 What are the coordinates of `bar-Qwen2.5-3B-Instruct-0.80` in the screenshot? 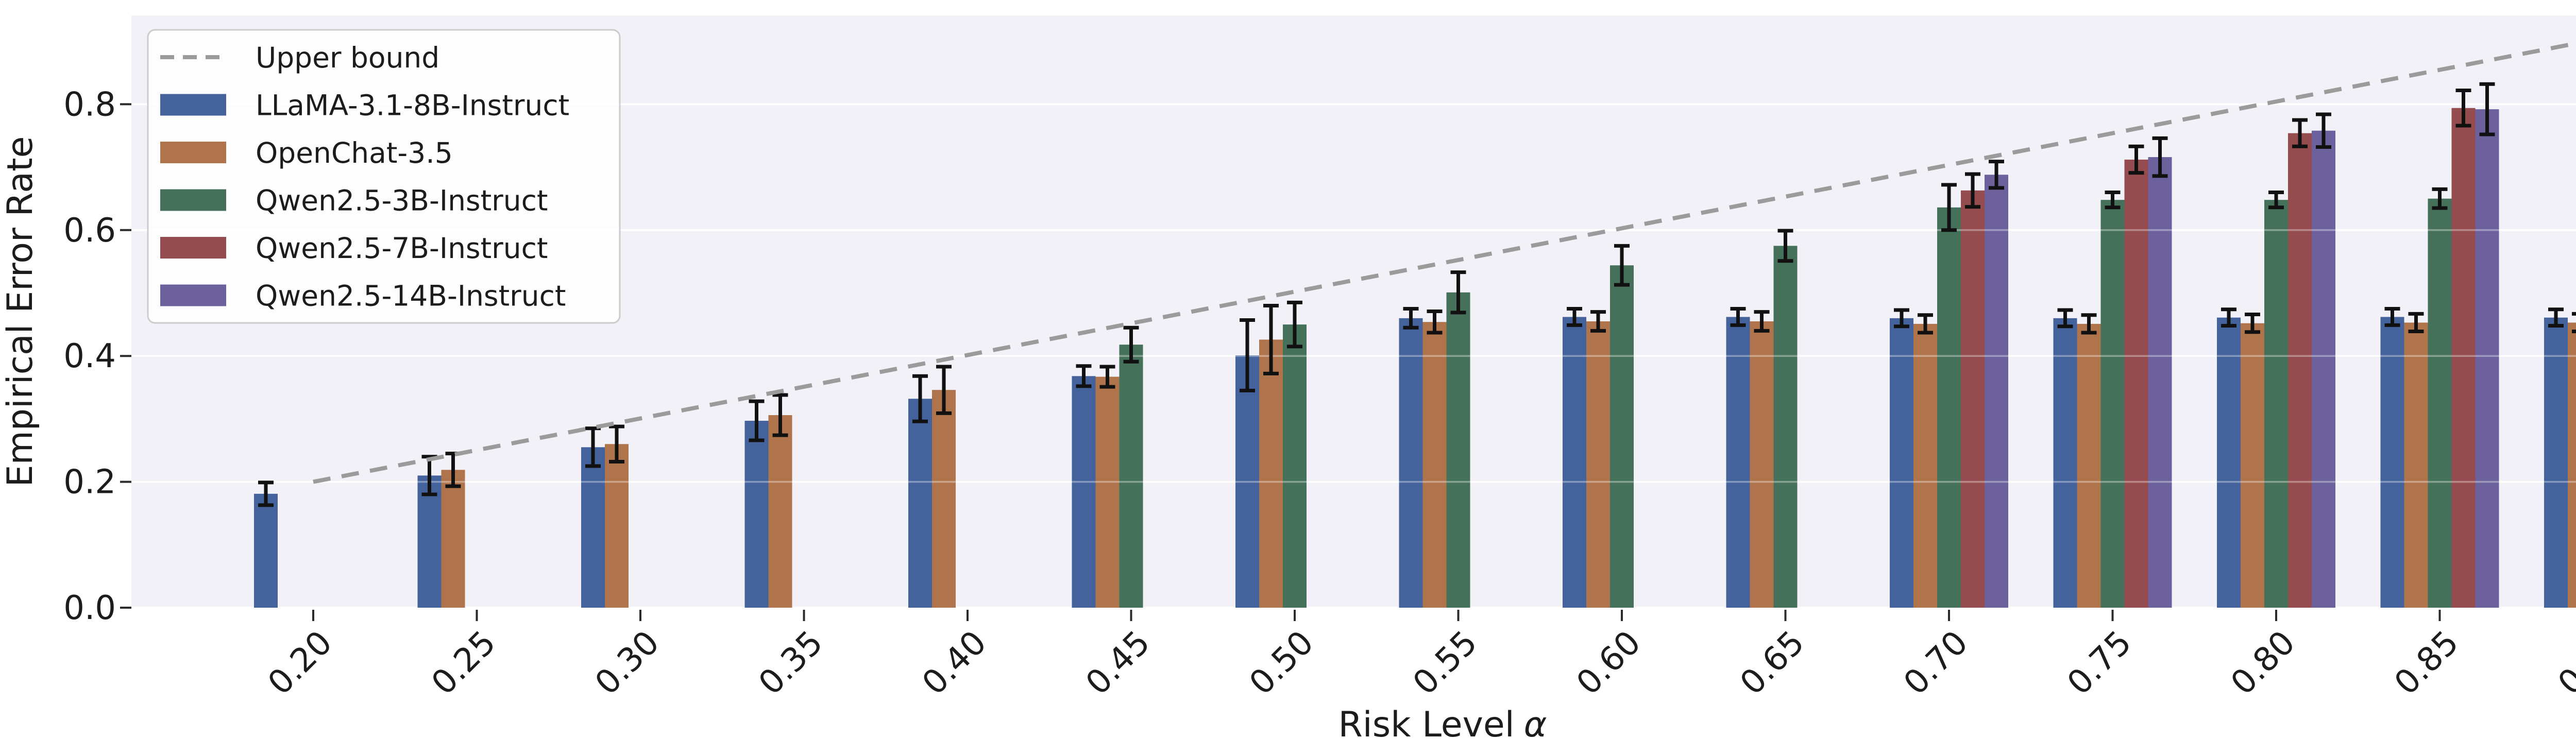 It's located at (2276, 404).